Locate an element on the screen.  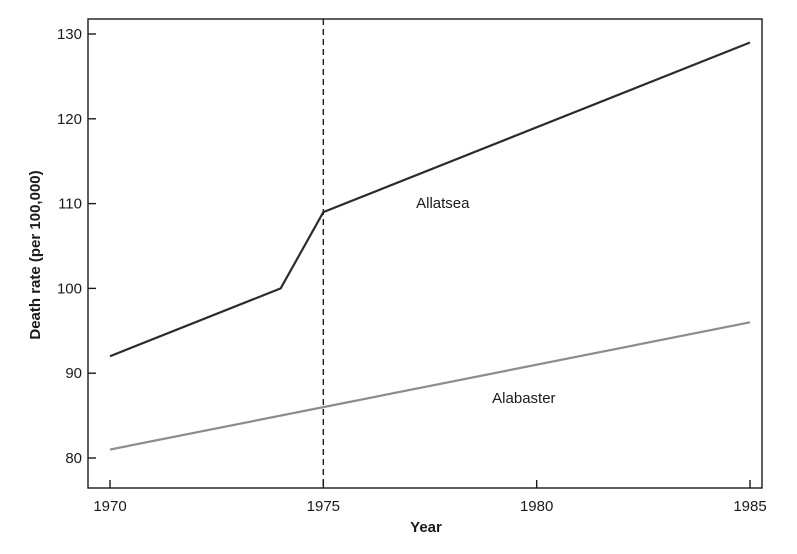
series-label-allatsea: Allatsea is located at coordinates (443, 203).